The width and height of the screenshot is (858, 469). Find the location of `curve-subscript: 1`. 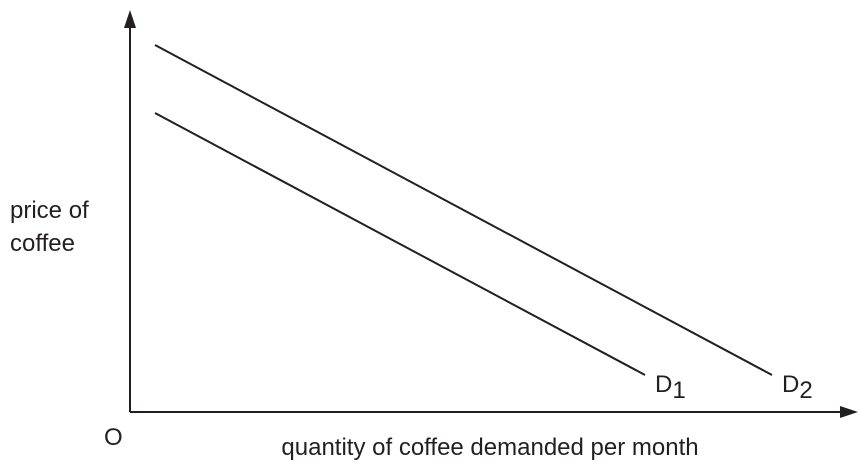

curve-subscript: 1 is located at coordinates (678, 390).